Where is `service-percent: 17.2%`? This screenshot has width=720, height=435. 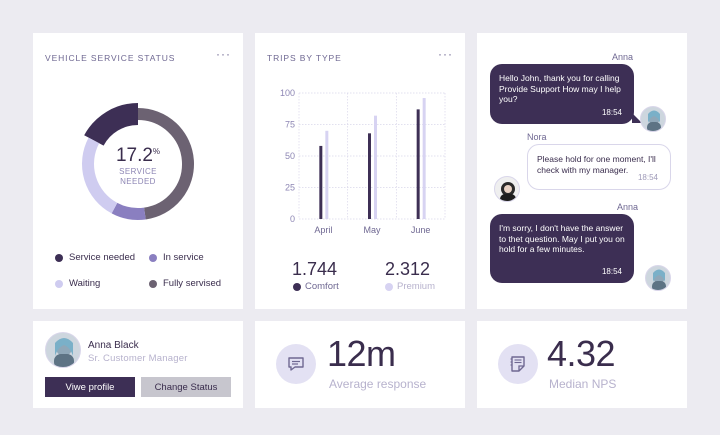 service-percent: 17.2% is located at coordinates (138, 156).